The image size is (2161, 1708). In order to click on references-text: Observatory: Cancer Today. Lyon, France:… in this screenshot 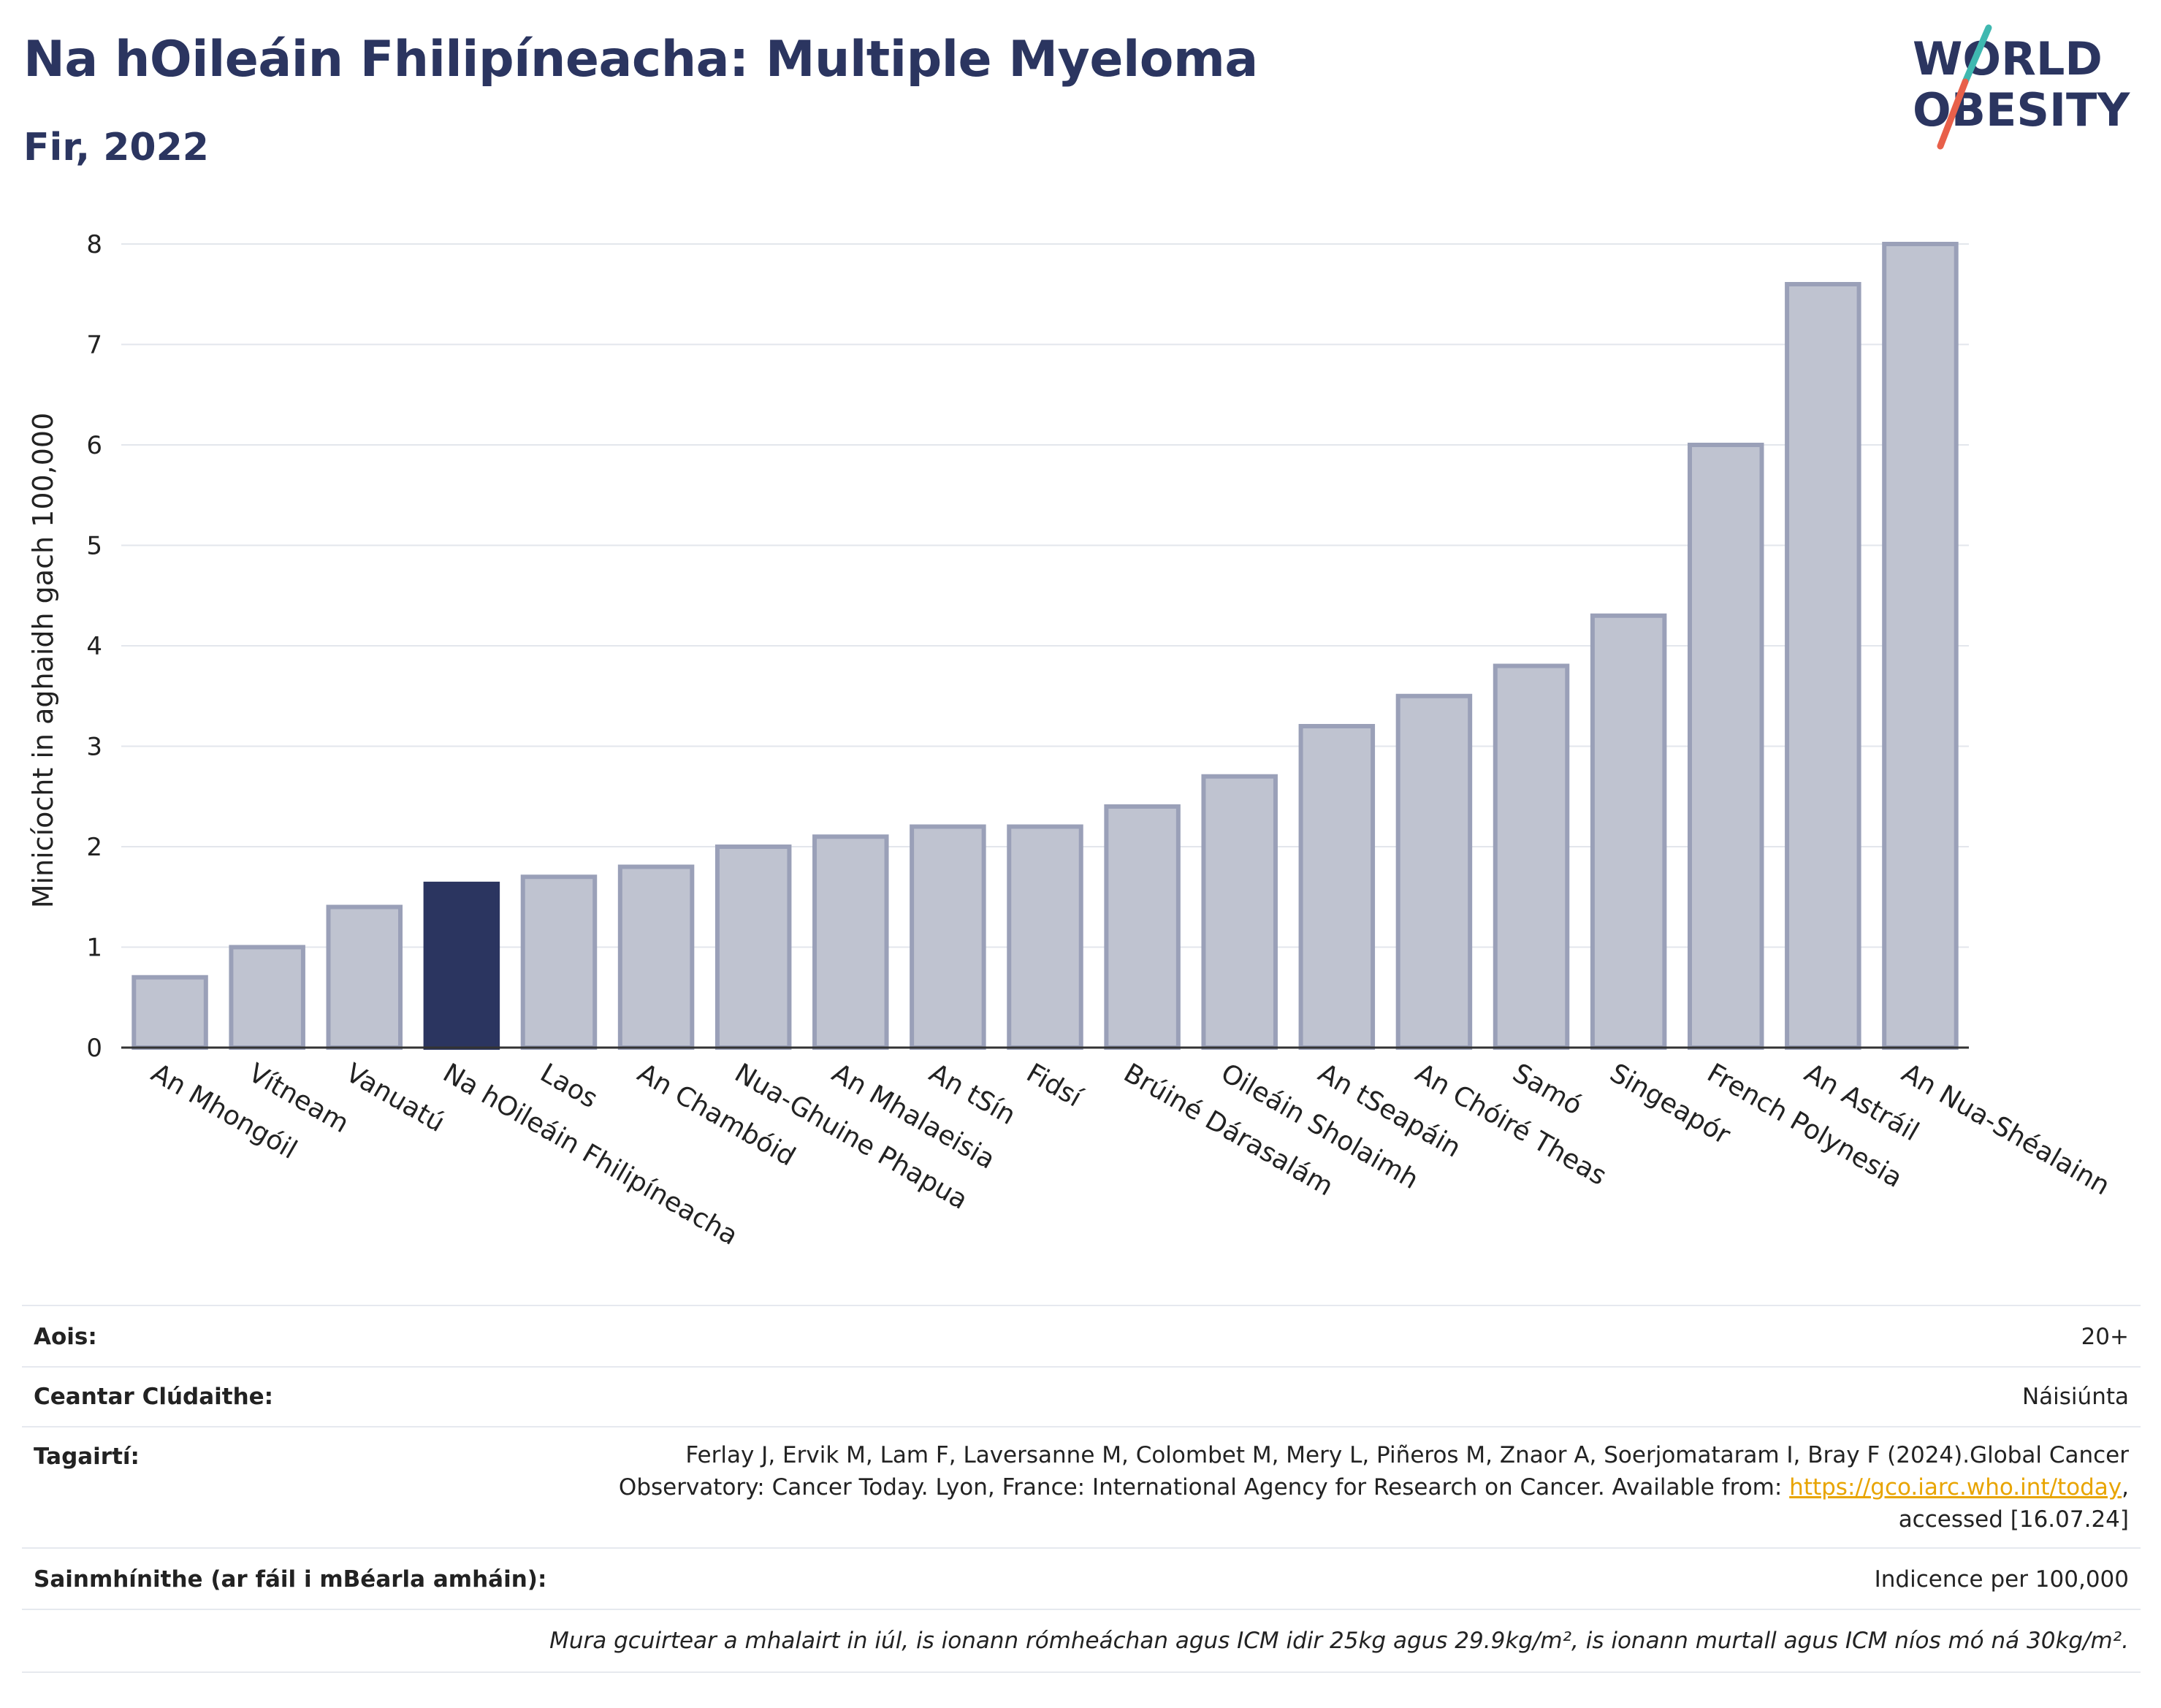, I will do `click(1204, 1487)`.